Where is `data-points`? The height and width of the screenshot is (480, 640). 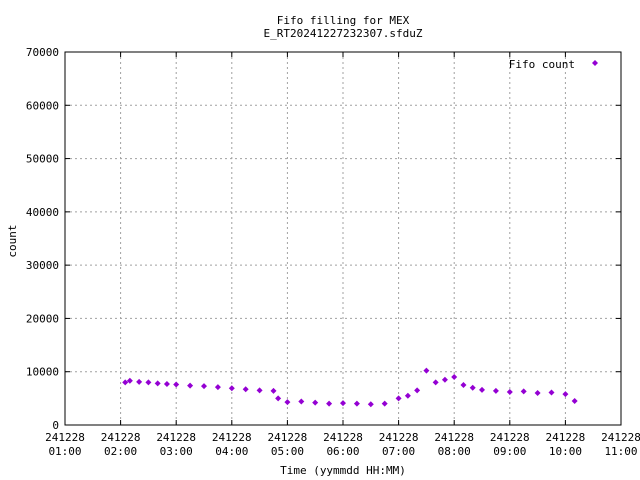
data-points is located at coordinates (350, 387).